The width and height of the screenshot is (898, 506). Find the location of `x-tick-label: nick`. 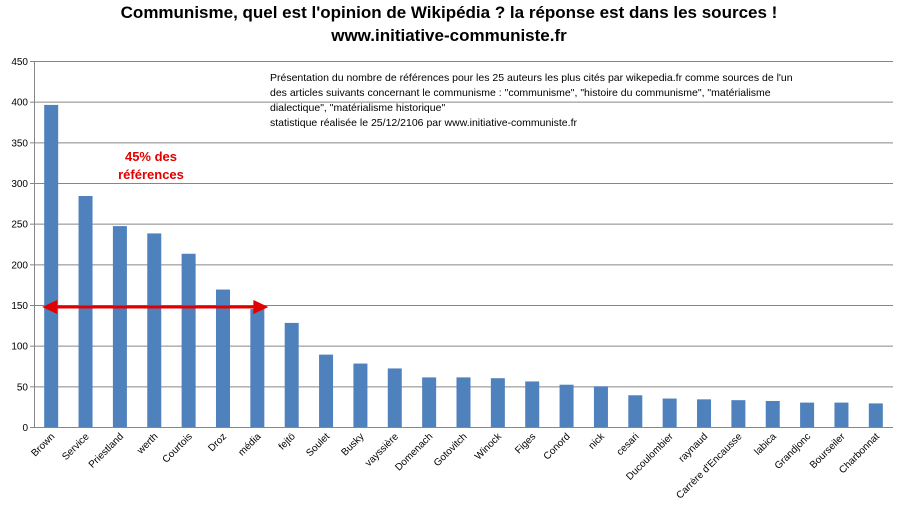

x-tick-label: nick is located at coordinates (597, 441).